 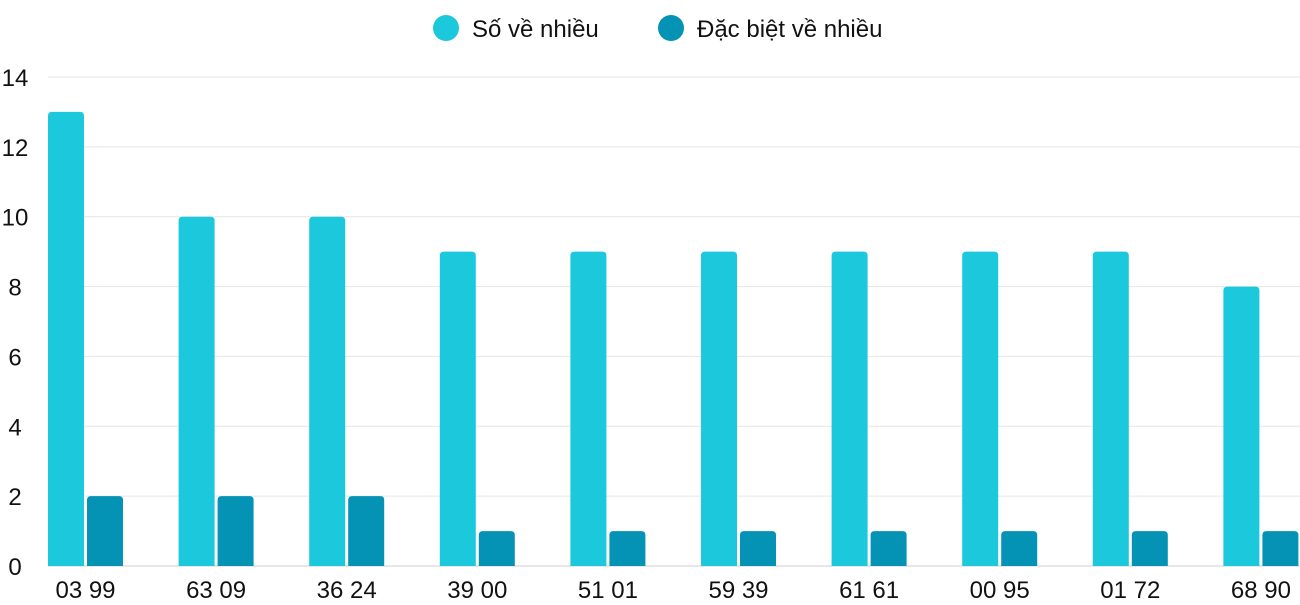 I want to click on legend: Số về nhiều Đặc biệt về nhiều, so click(x=657, y=29).